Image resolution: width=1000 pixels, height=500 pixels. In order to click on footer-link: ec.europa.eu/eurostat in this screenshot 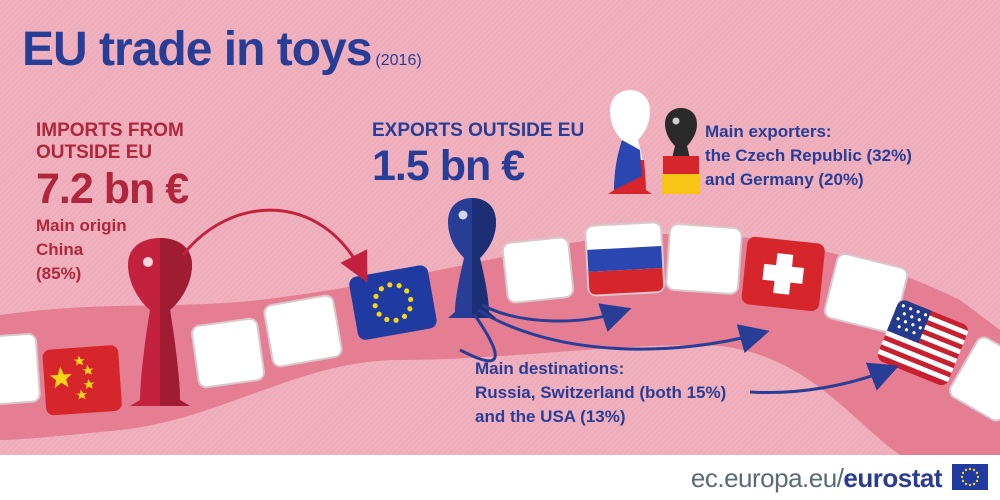, I will do `click(816, 478)`.